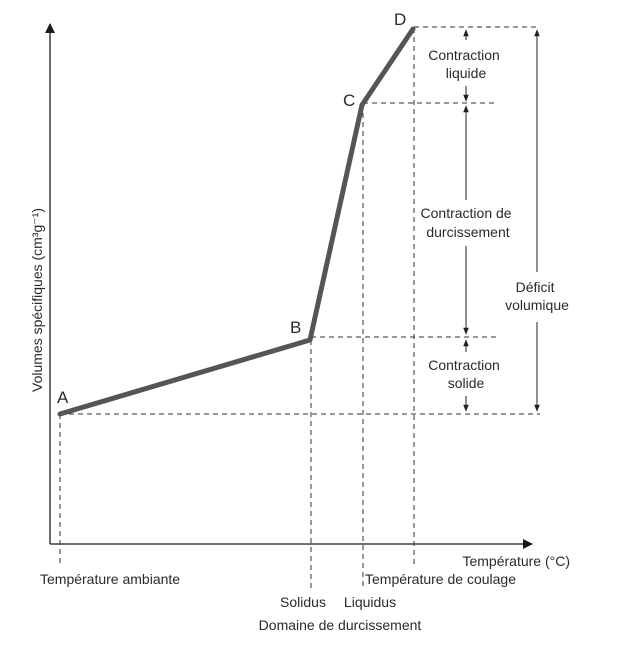  Describe the element at coordinates (349, 100) in the screenshot. I see `point-c-label: C` at that location.